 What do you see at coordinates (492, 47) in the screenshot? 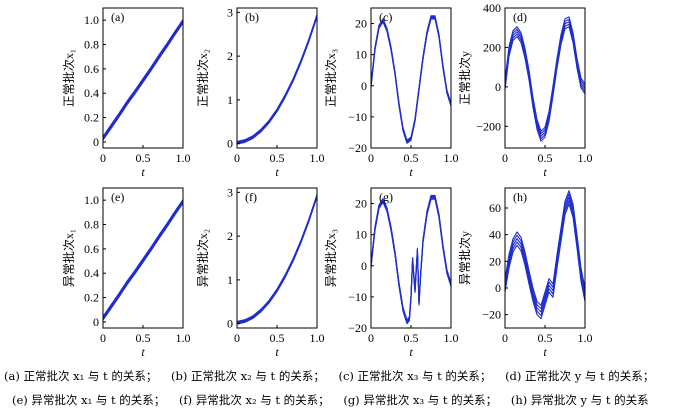
I see `y-tick-label-d: 200` at bounding box center [492, 47].